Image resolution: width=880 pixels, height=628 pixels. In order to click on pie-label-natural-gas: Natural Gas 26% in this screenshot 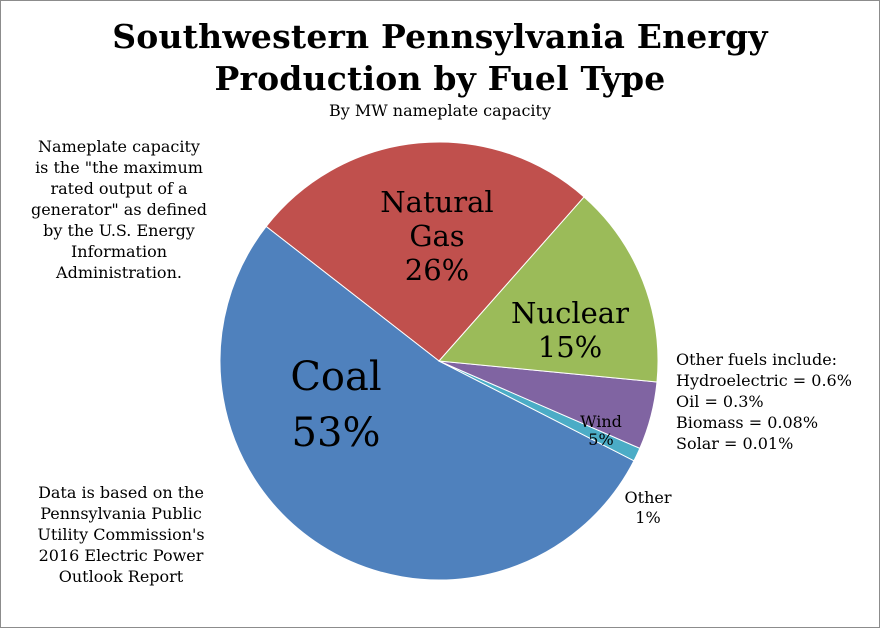, I will do `click(436, 236)`.